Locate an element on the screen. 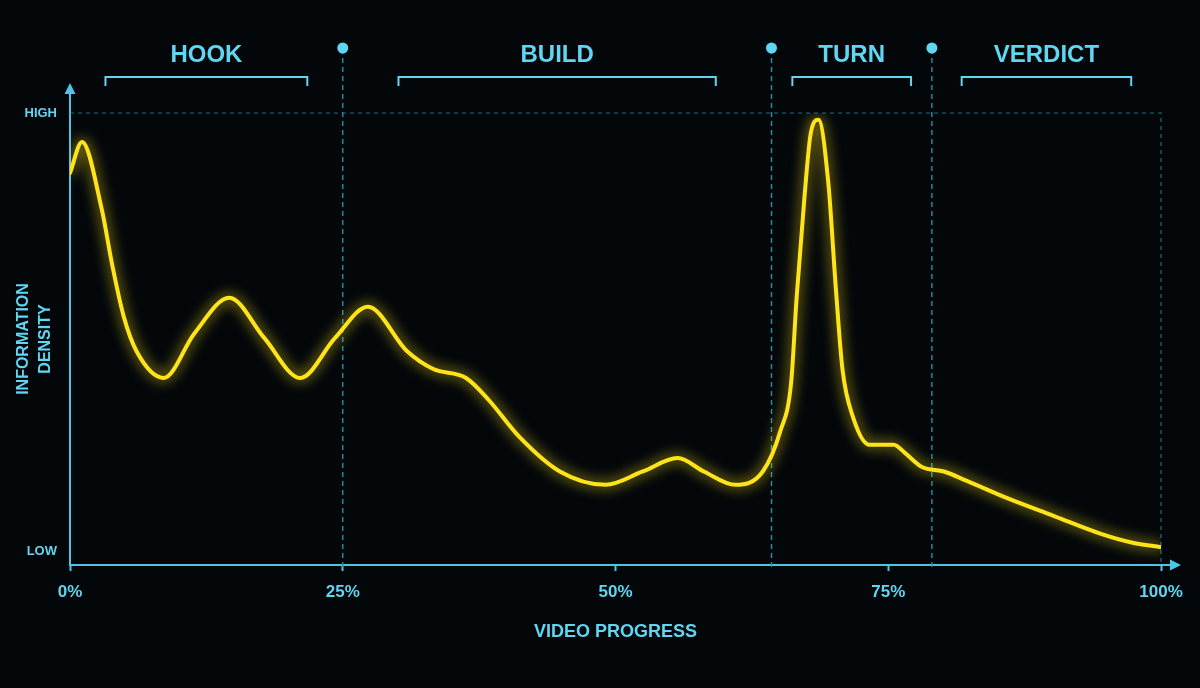 Image resolution: width=1200 pixels, height=688 pixels. x-tick-label: 25% is located at coordinates (342, 591).